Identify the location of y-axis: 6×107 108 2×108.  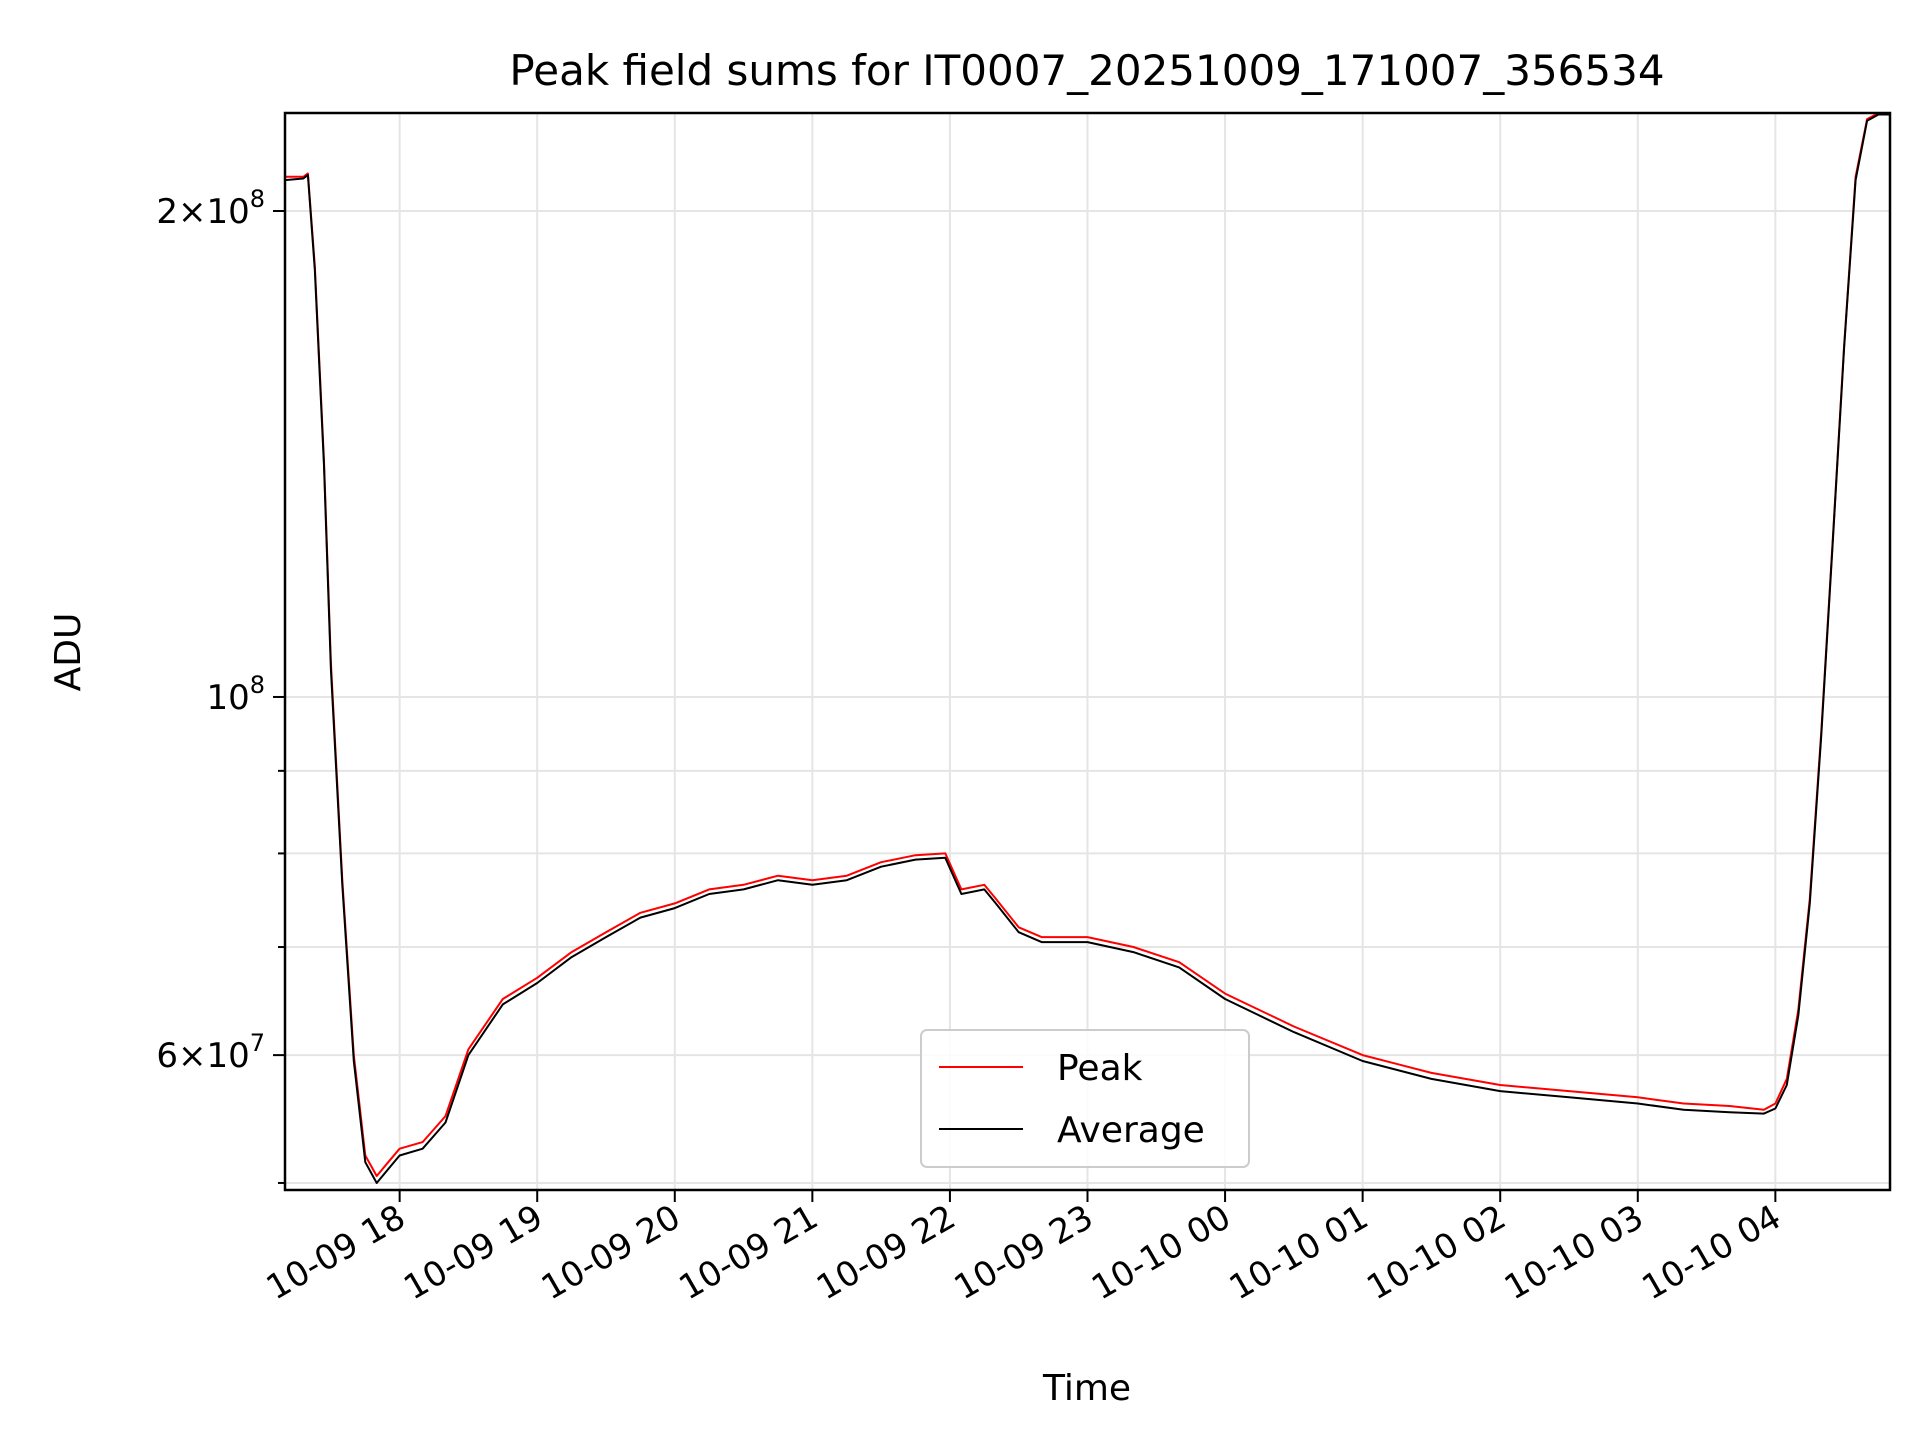
(220, 684).